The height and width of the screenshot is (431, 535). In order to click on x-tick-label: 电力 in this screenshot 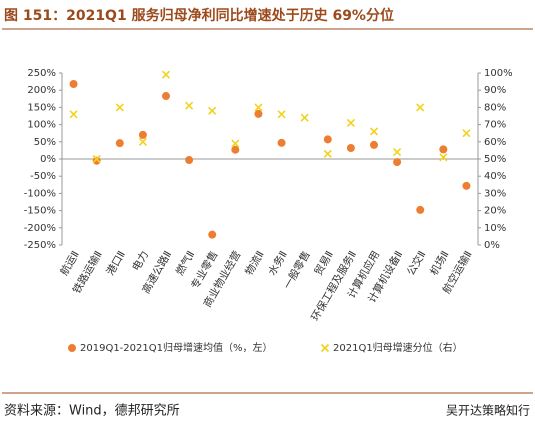, I will do `click(140, 261)`.